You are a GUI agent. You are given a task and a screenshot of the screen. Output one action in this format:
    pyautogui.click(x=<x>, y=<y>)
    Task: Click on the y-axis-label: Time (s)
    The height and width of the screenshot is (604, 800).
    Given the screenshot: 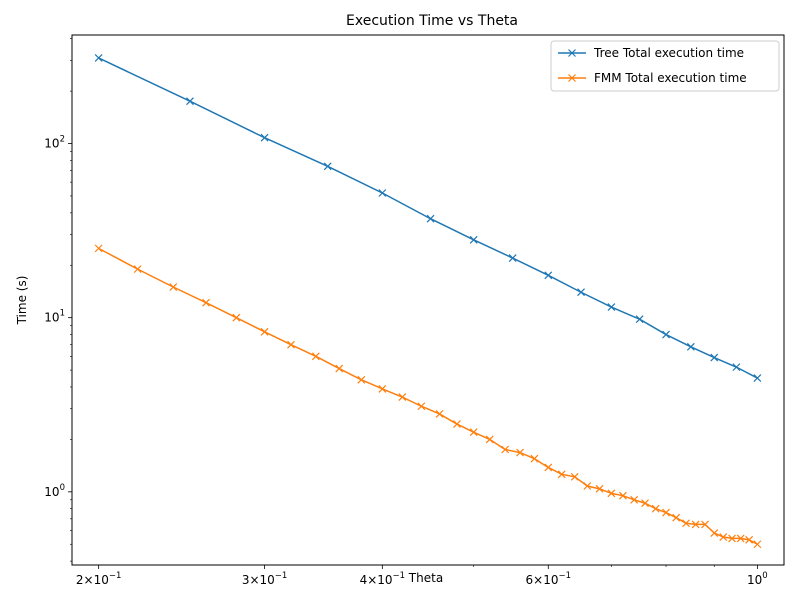 What is the action you would take?
    pyautogui.click(x=22, y=301)
    